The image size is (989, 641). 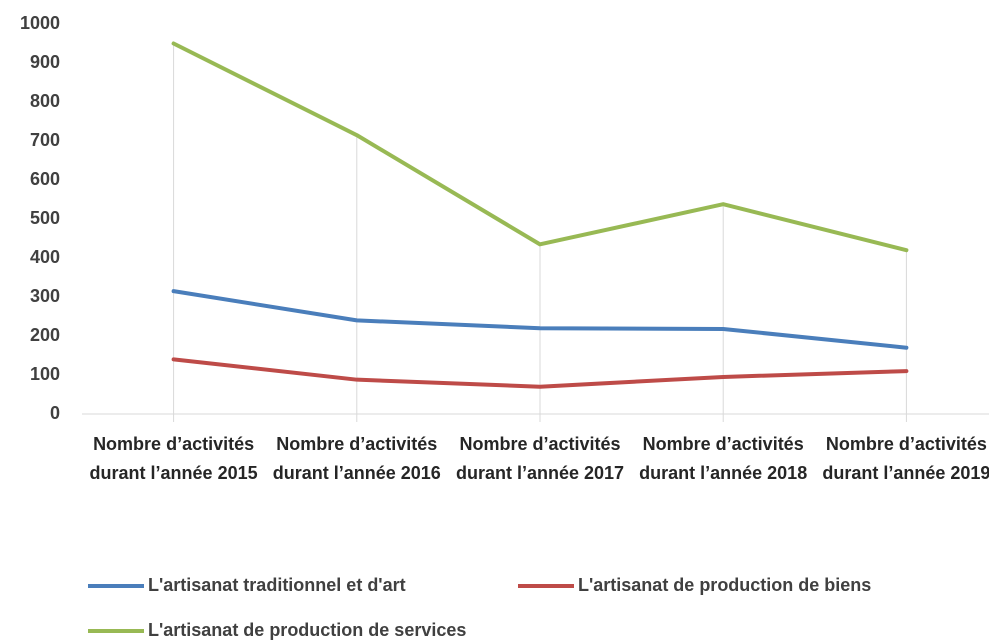 I want to click on legend-label: L'artisanat traditionnel et d'art, so click(x=277, y=585).